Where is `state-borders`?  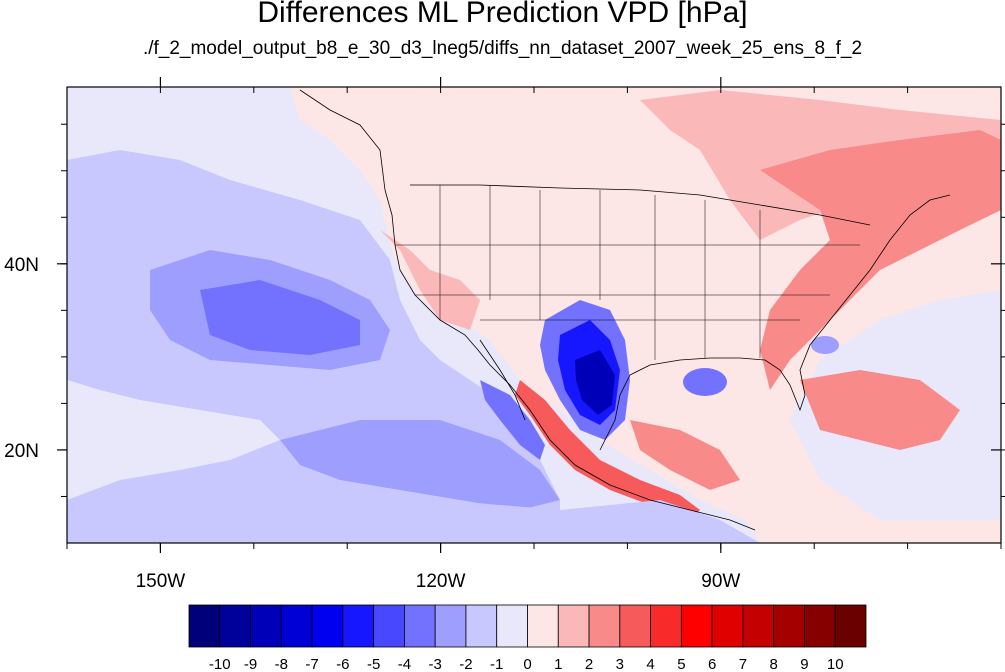 state-borders is located at coordinates (627, 272).